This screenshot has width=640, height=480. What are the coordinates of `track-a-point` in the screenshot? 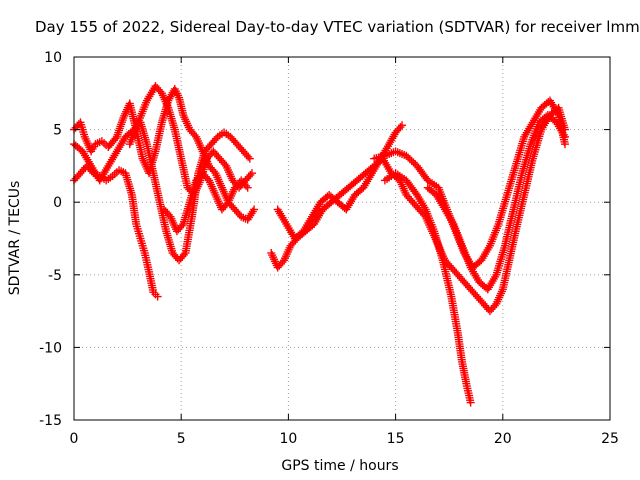 It's located at (254, 209).